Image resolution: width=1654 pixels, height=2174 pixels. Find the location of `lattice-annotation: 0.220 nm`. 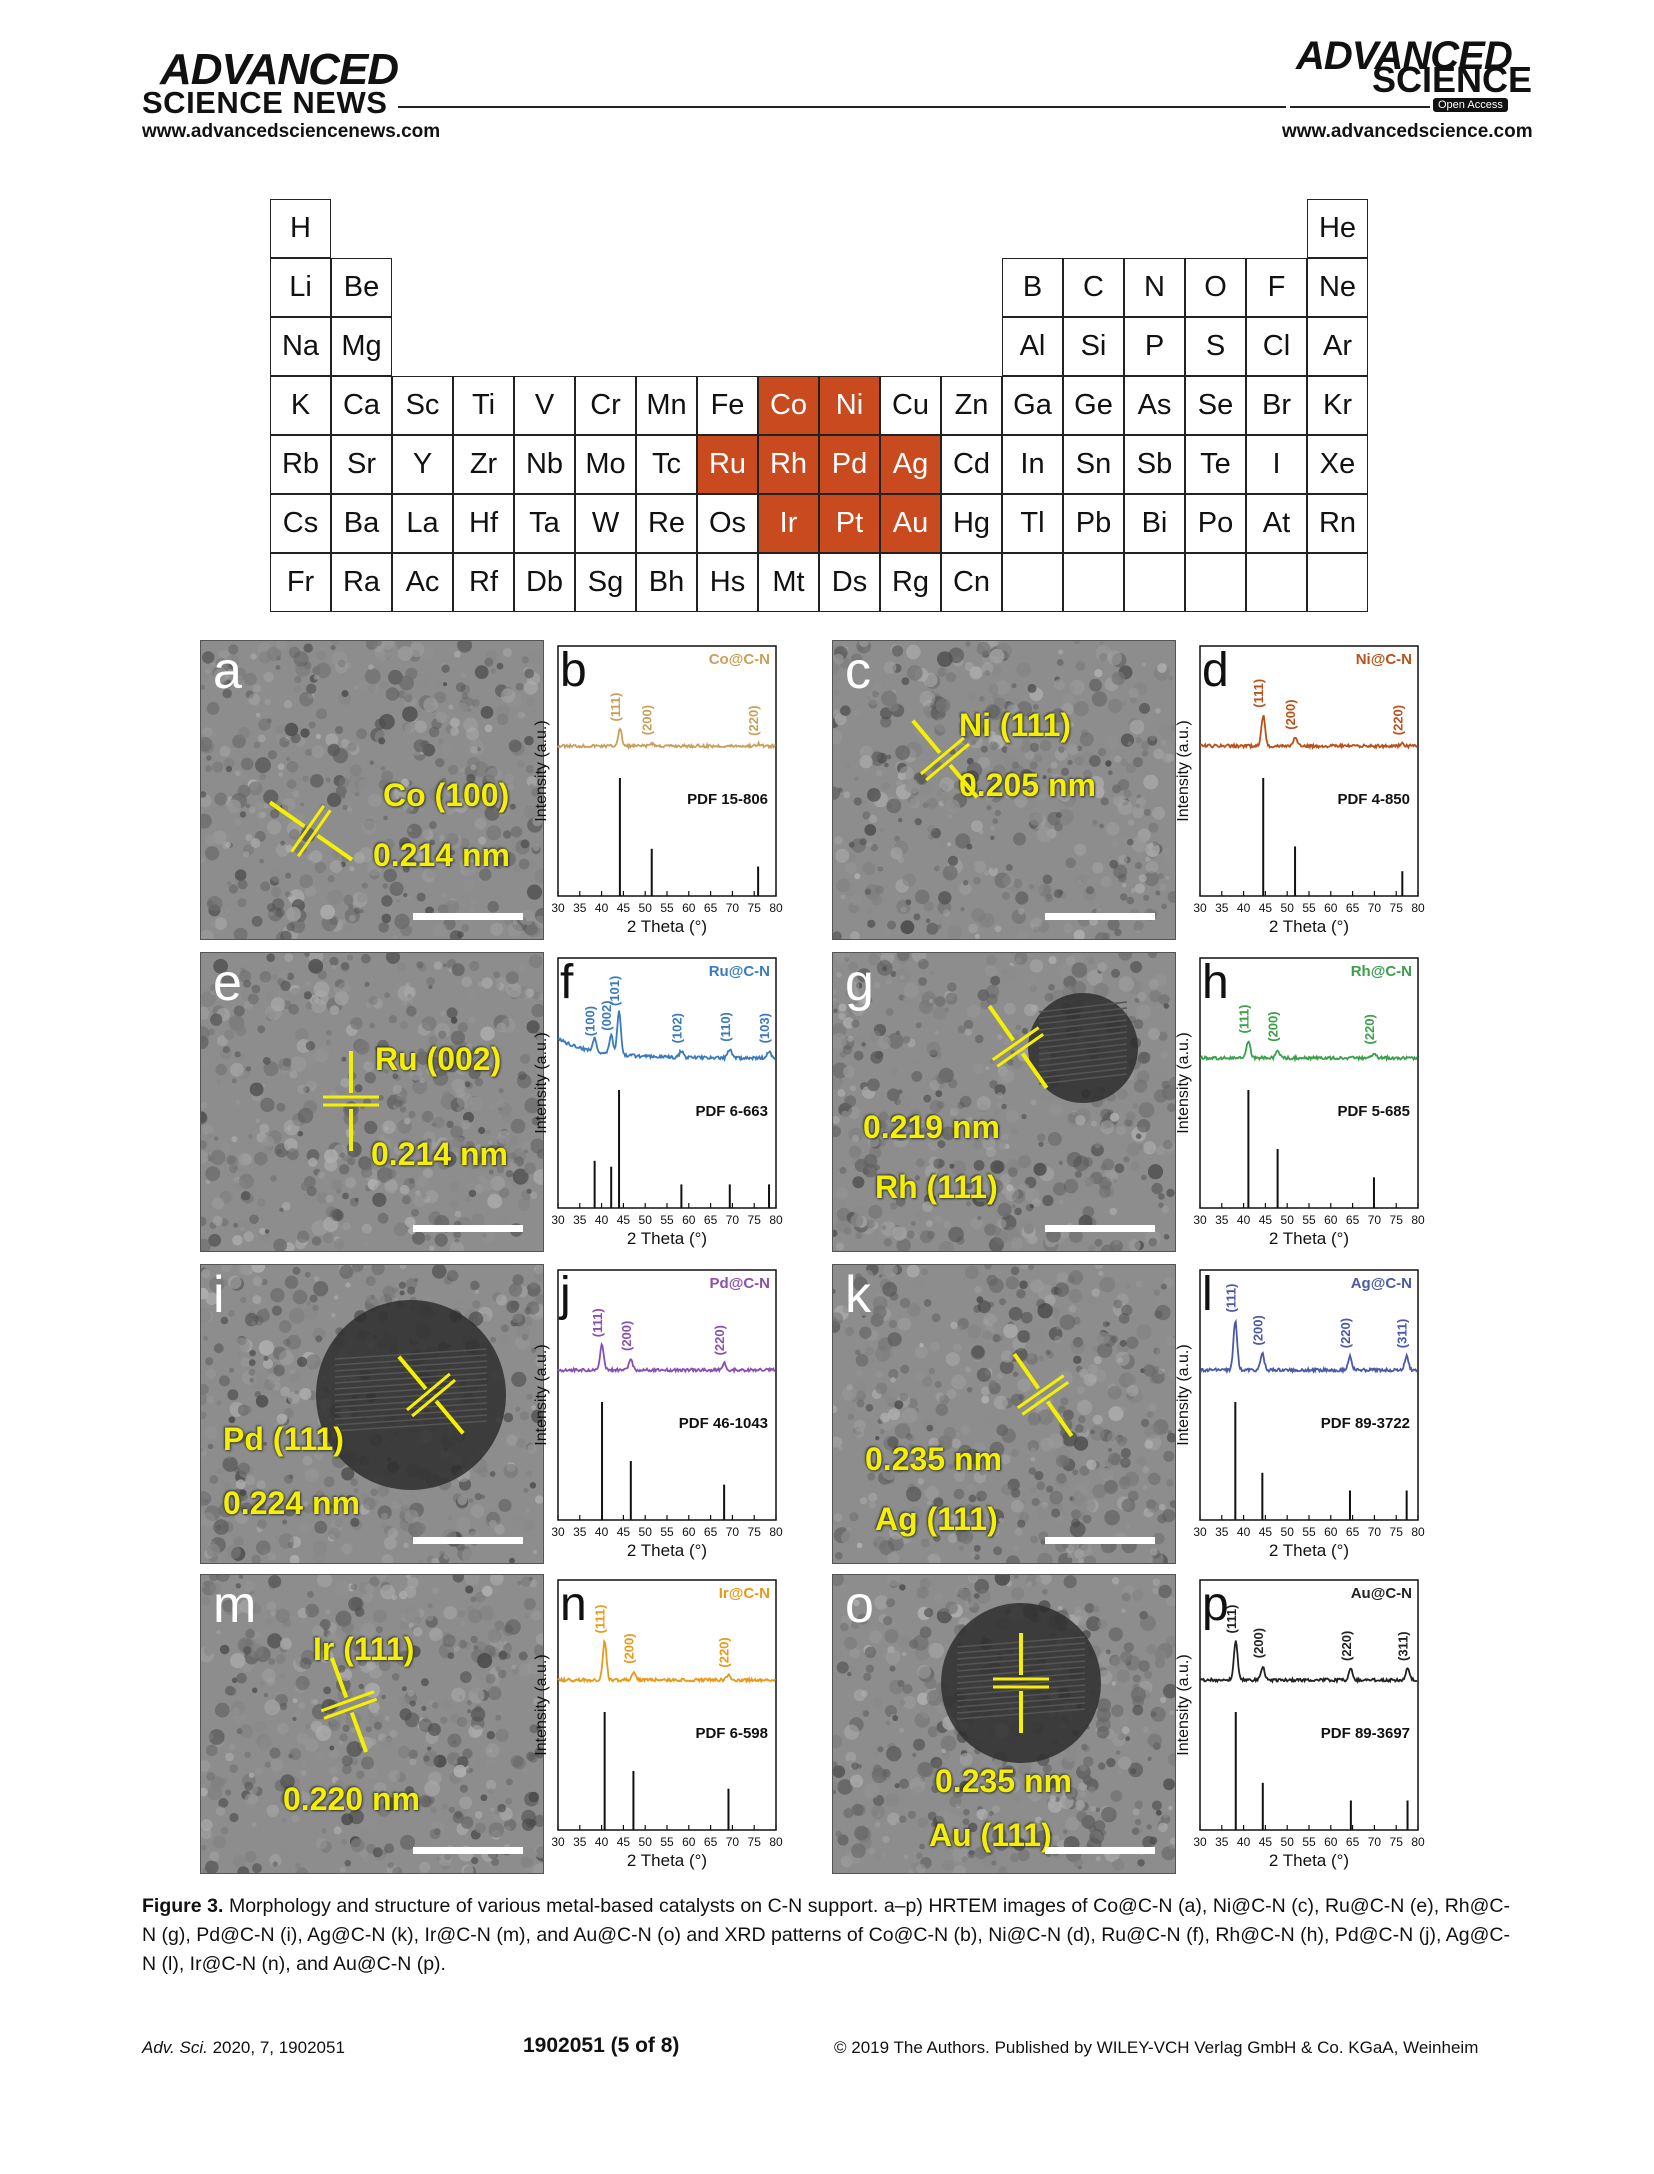

lattice-annotation: 0.220 nm is located at coordinates (351, 1799).